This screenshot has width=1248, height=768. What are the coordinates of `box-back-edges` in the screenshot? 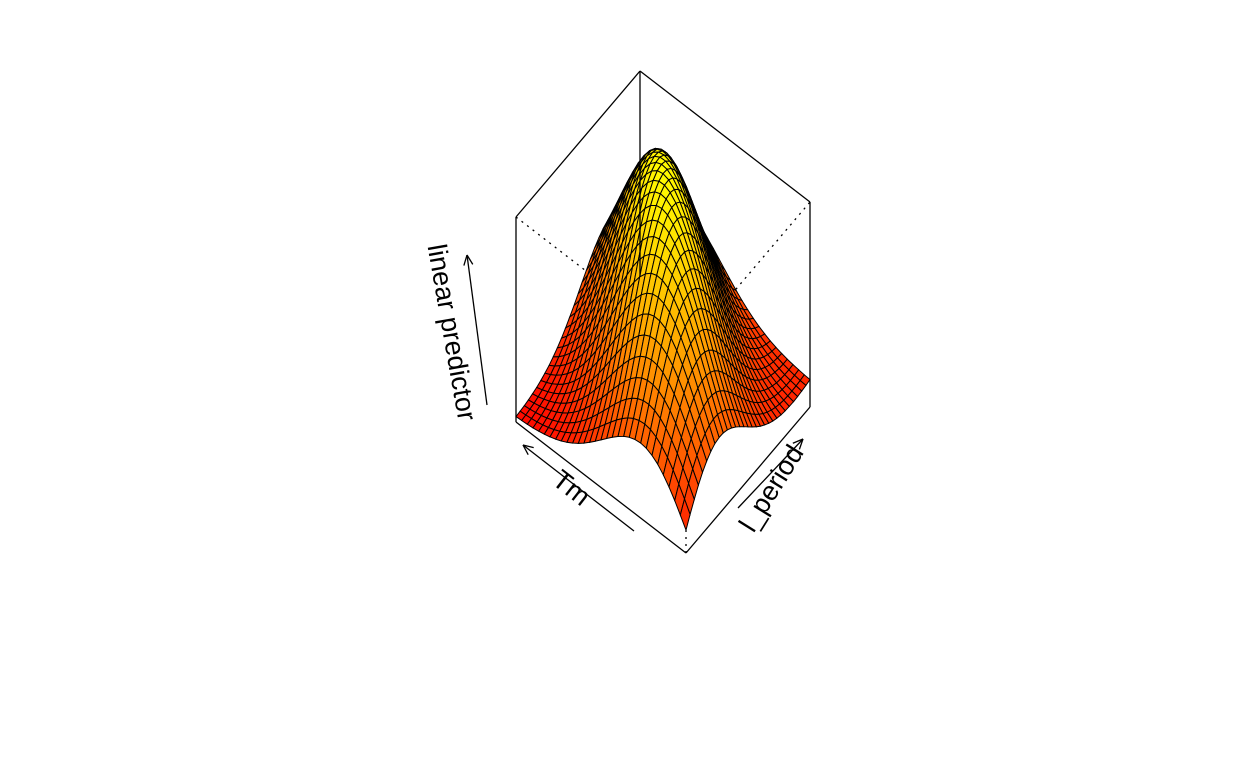 It's located at (663, 377).